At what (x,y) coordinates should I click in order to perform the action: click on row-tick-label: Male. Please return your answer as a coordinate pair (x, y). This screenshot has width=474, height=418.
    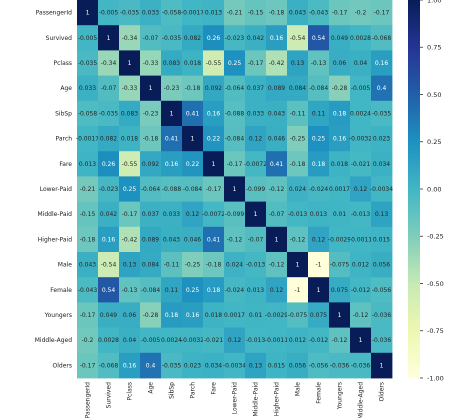
    Looking at the image, I should click on (65, 265).